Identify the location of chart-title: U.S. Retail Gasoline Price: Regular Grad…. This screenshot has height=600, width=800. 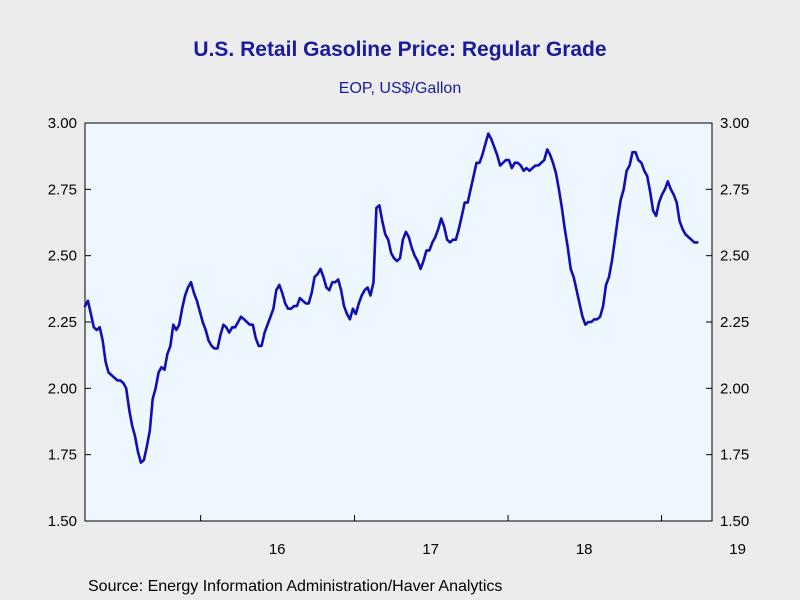
(400, 49).